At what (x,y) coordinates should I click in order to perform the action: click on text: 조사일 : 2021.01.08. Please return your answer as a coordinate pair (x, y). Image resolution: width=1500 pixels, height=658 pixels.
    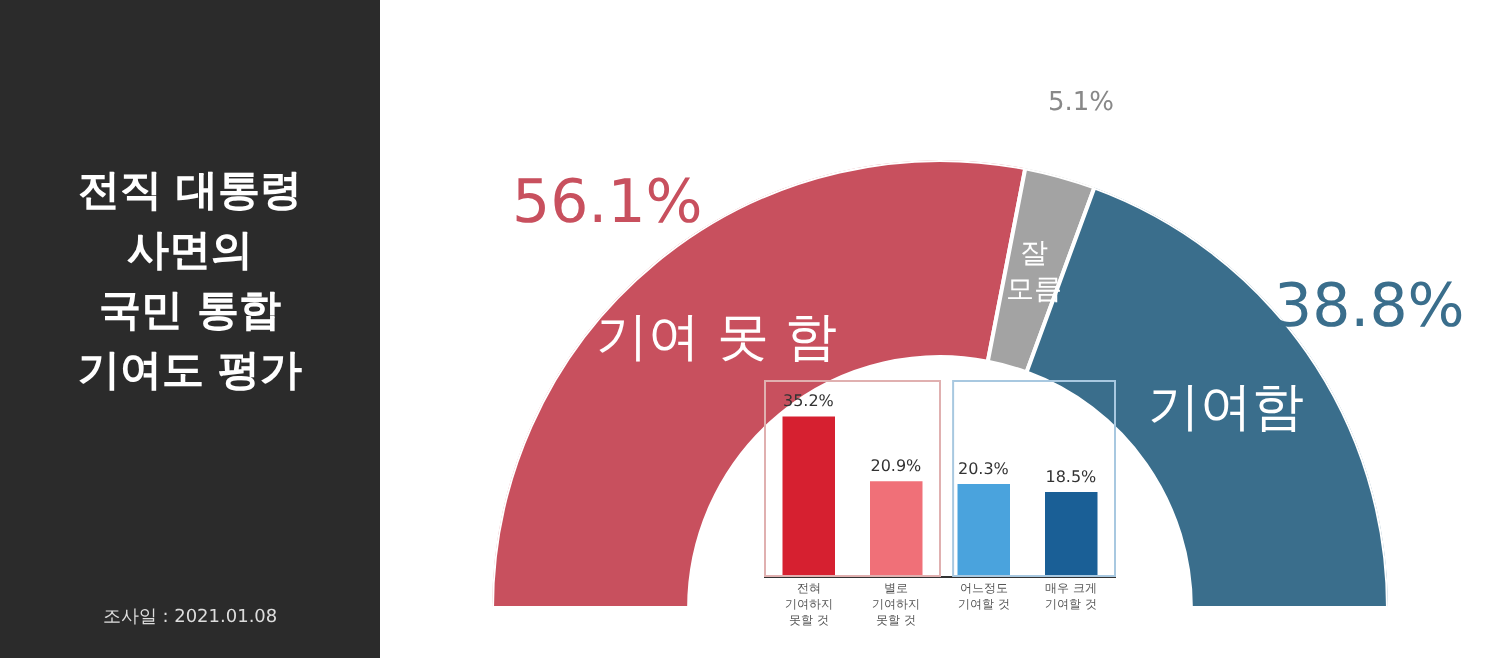
    Looking at the image, I should click on (190, 618).